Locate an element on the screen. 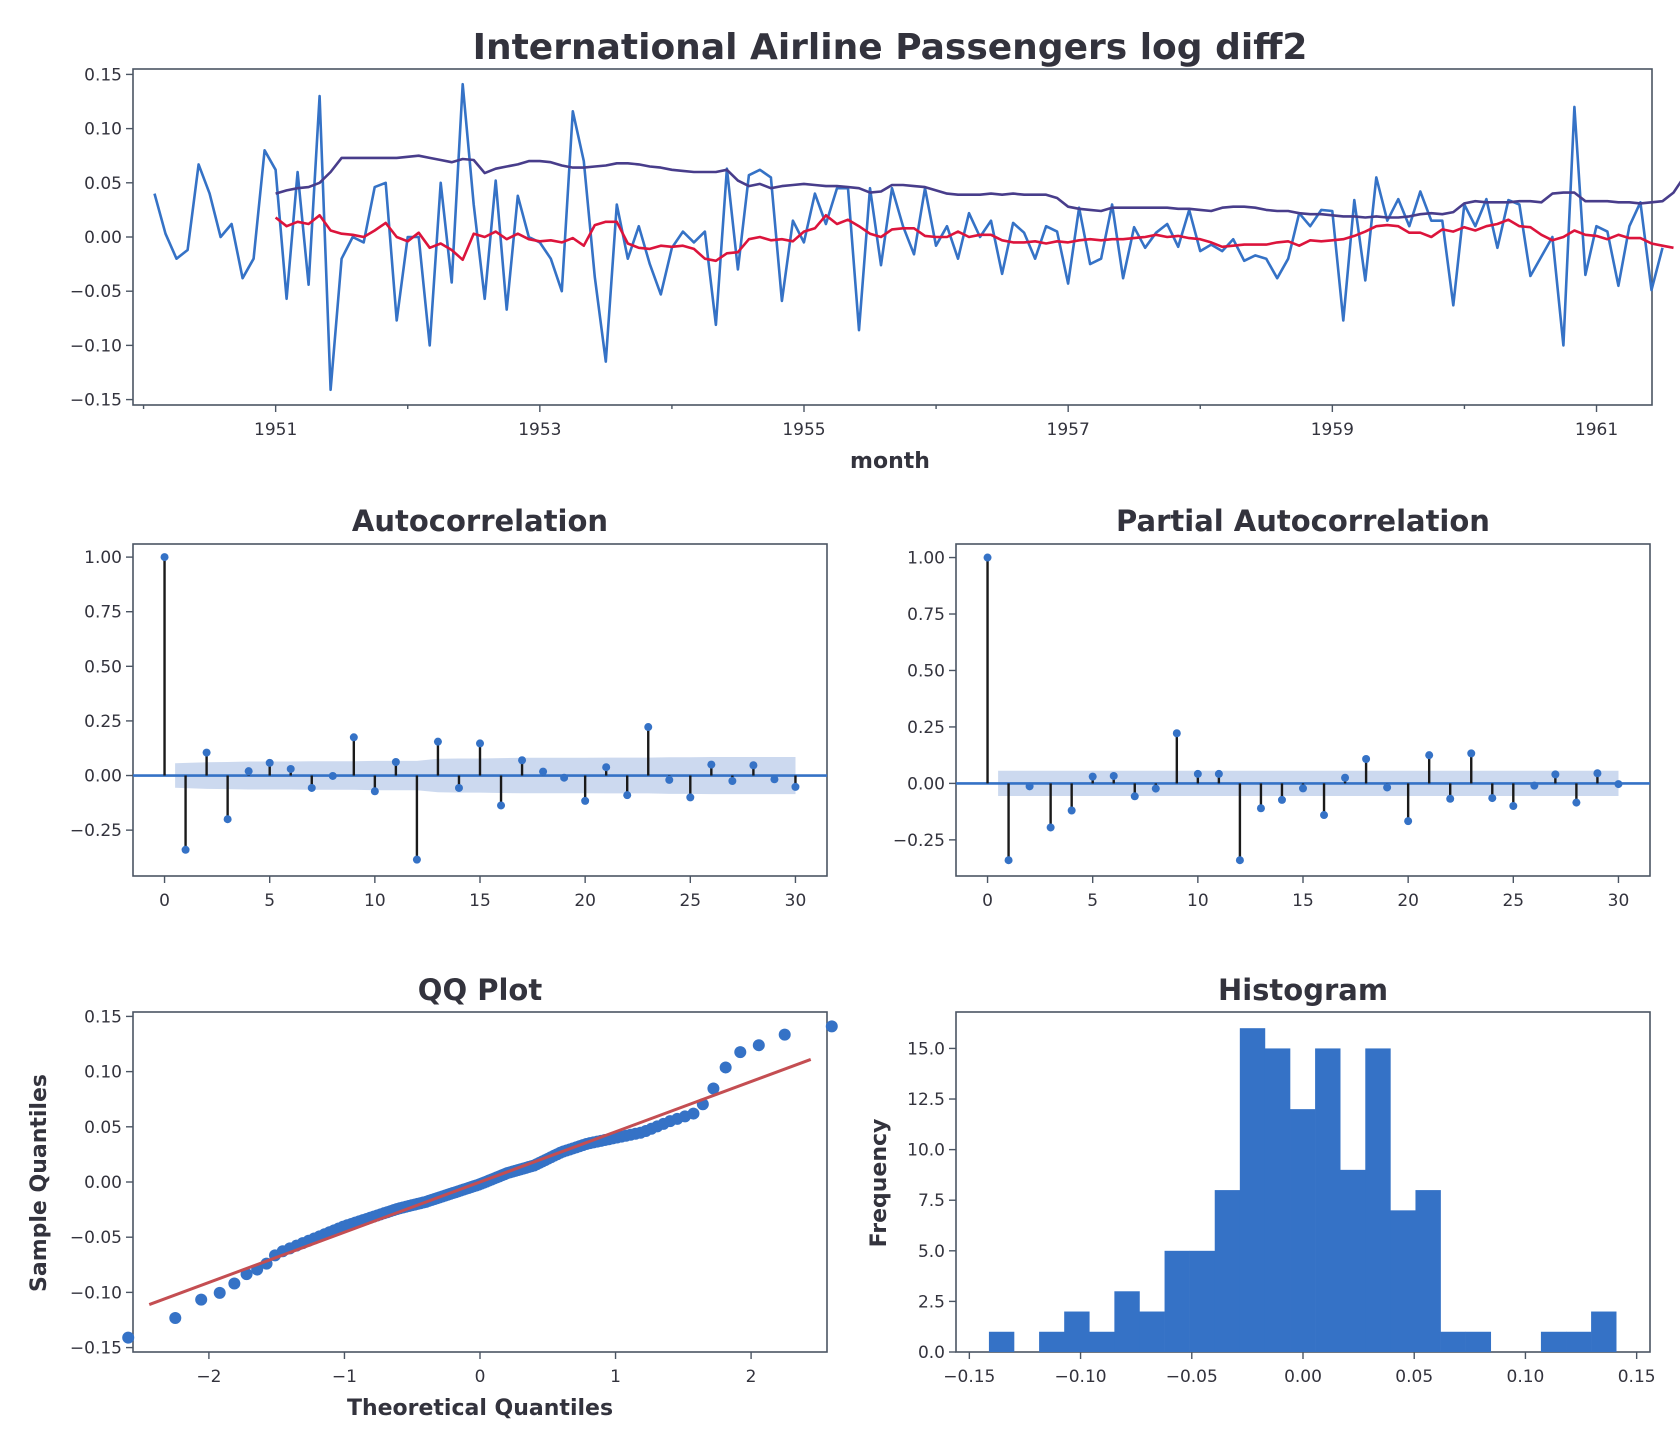 The image size is (1680, 1440). acf-ytick-label: 1.00 is located at coordinates (103, 558).